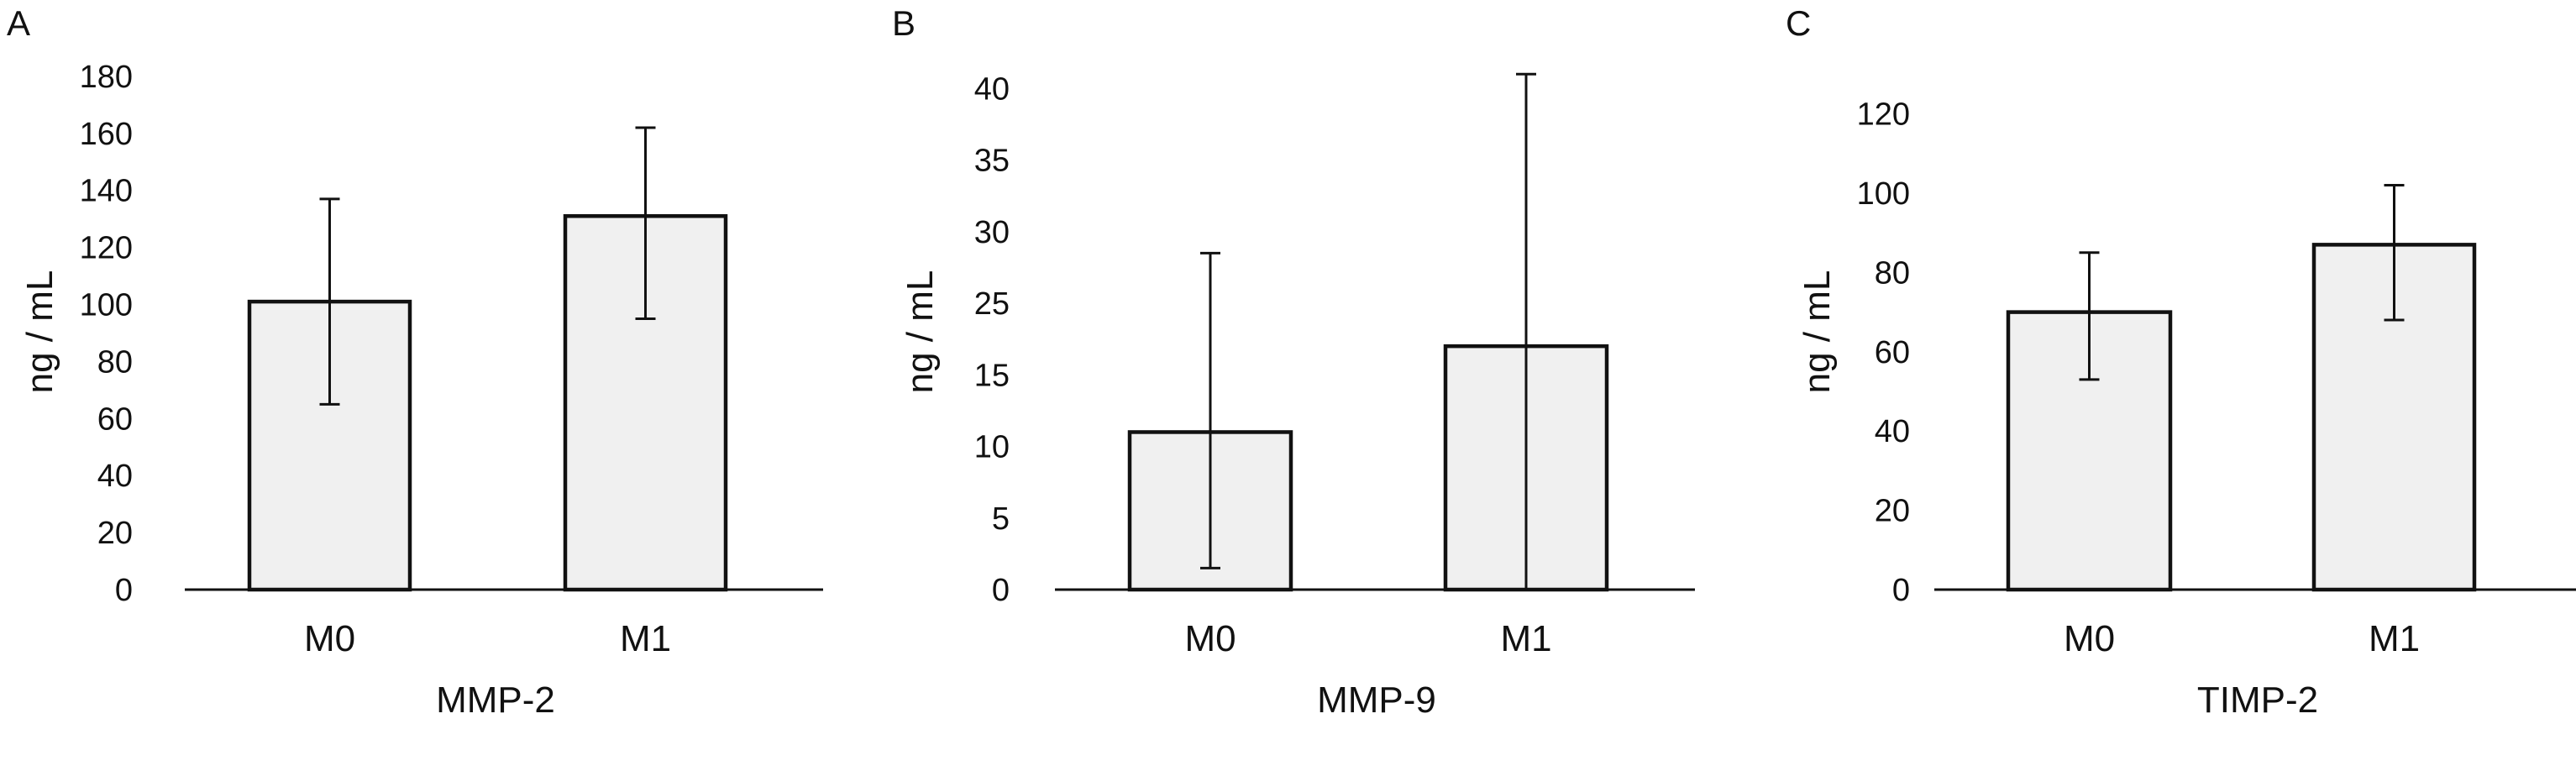 The image size is (2576, 766). Describe the element at coordinates (992, 304) in the screenshot. I see `y-tick-label: 25` at that location.